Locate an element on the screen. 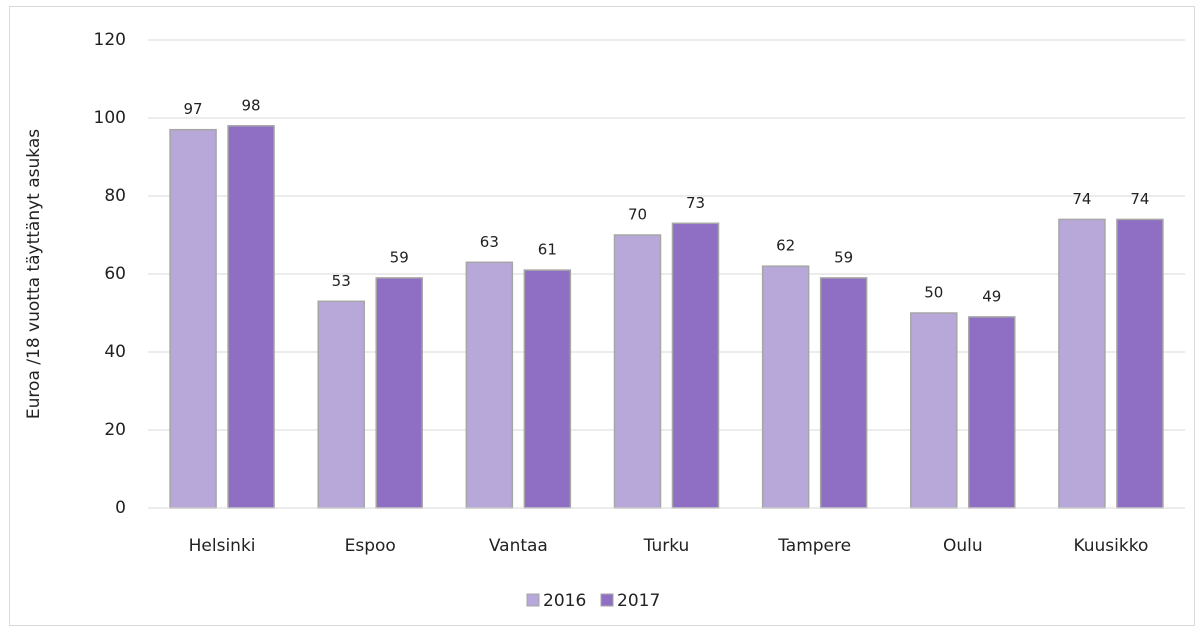 The width and height of the screenshot is (1203, 636). y-axis-label: Euroa /18 vuotta täyttänyt asukas is located at coordinates (34, 274).